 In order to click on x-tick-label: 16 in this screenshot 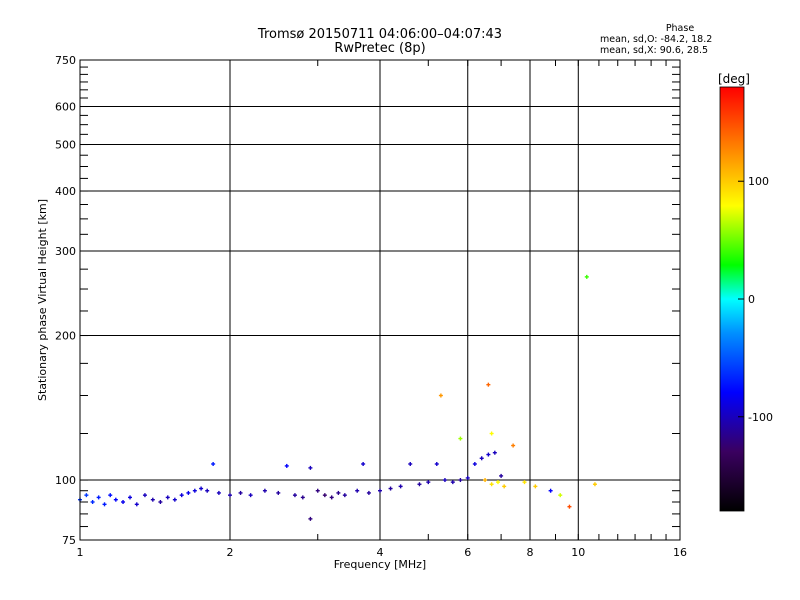, I will do `click(680, 552)`.